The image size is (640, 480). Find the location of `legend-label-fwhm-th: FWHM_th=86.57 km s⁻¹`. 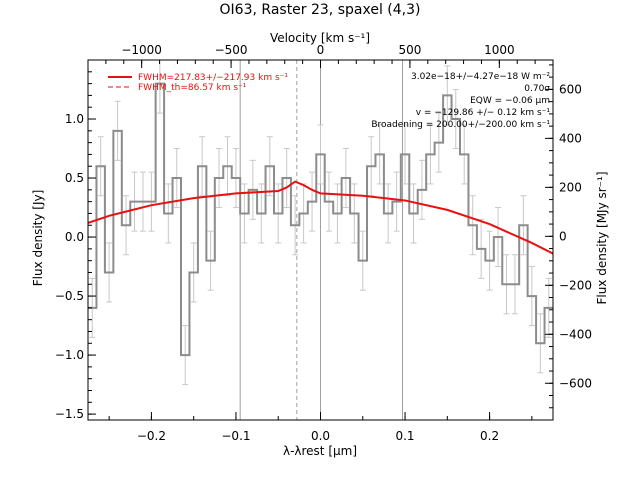

legend-label-fwhm-th: FWHM_th=86.57 km s⁻¹ is located at coordinates (192, 88).